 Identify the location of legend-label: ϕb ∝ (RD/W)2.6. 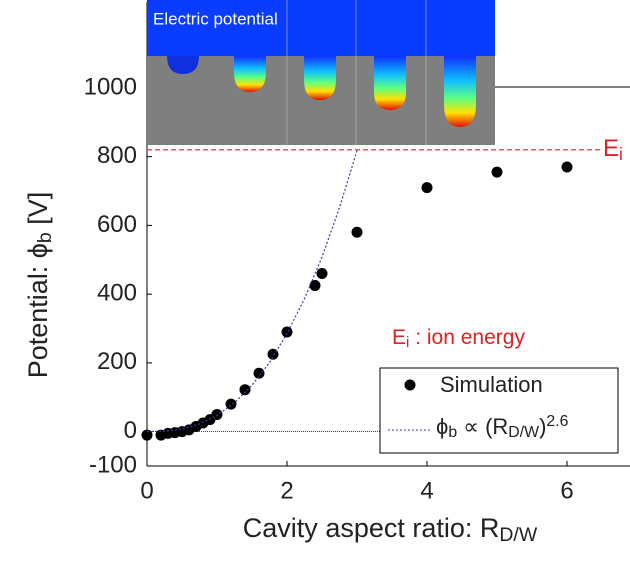
(502, 427).